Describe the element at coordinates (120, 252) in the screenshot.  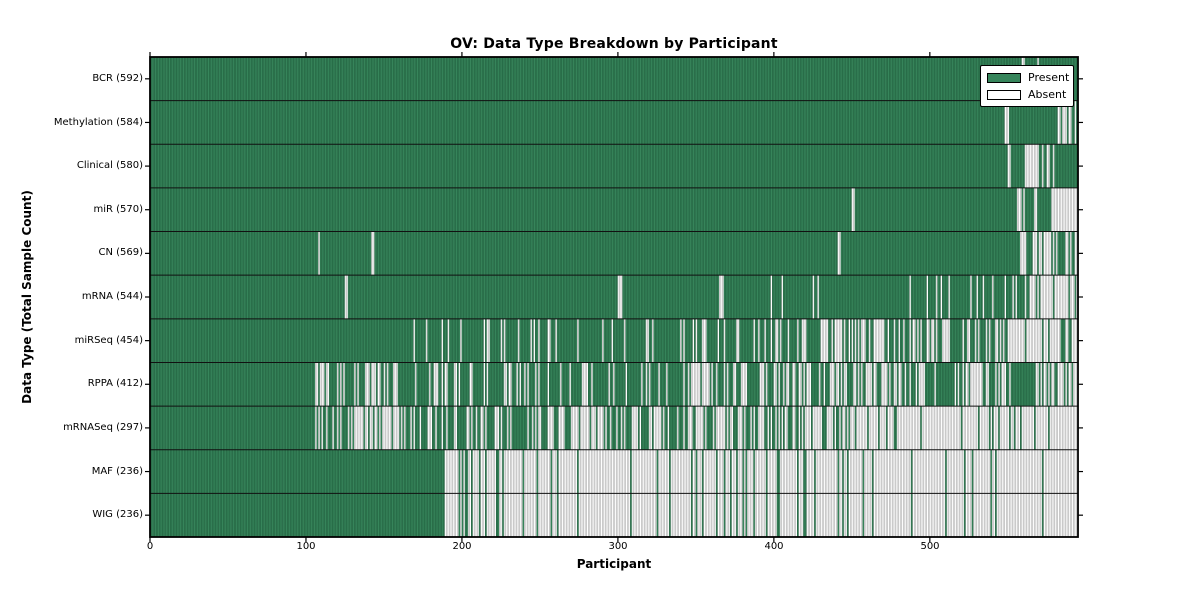
I see `row-label-cn: CN (569)` at that location.